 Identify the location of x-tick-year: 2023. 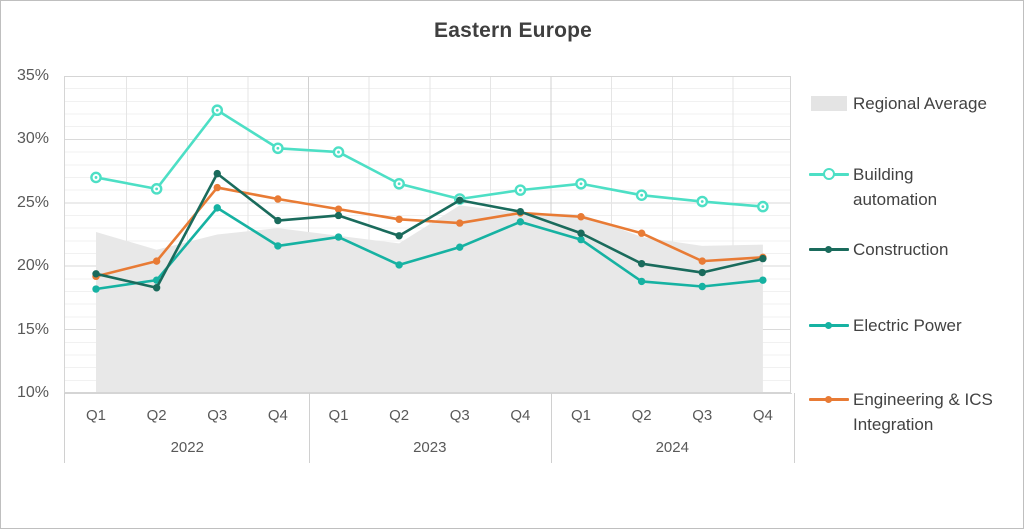
(430, 447).